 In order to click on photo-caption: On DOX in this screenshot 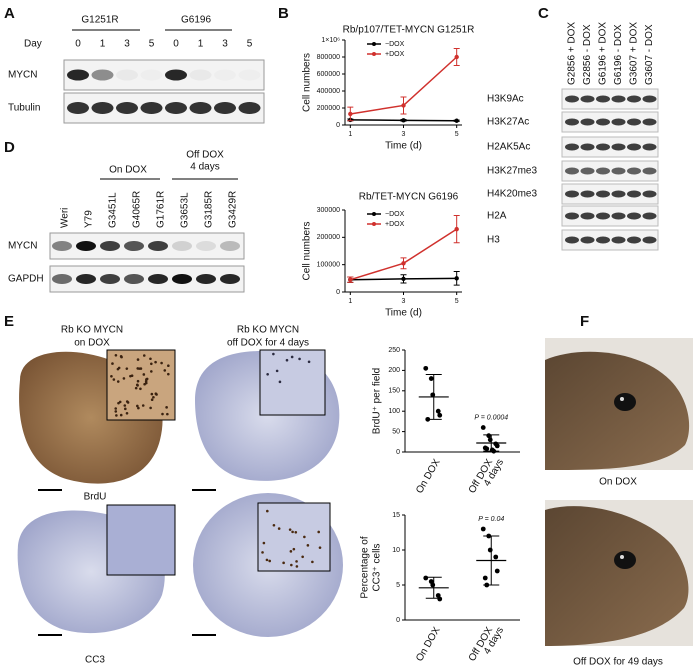, I will do `click(618, 482)`.